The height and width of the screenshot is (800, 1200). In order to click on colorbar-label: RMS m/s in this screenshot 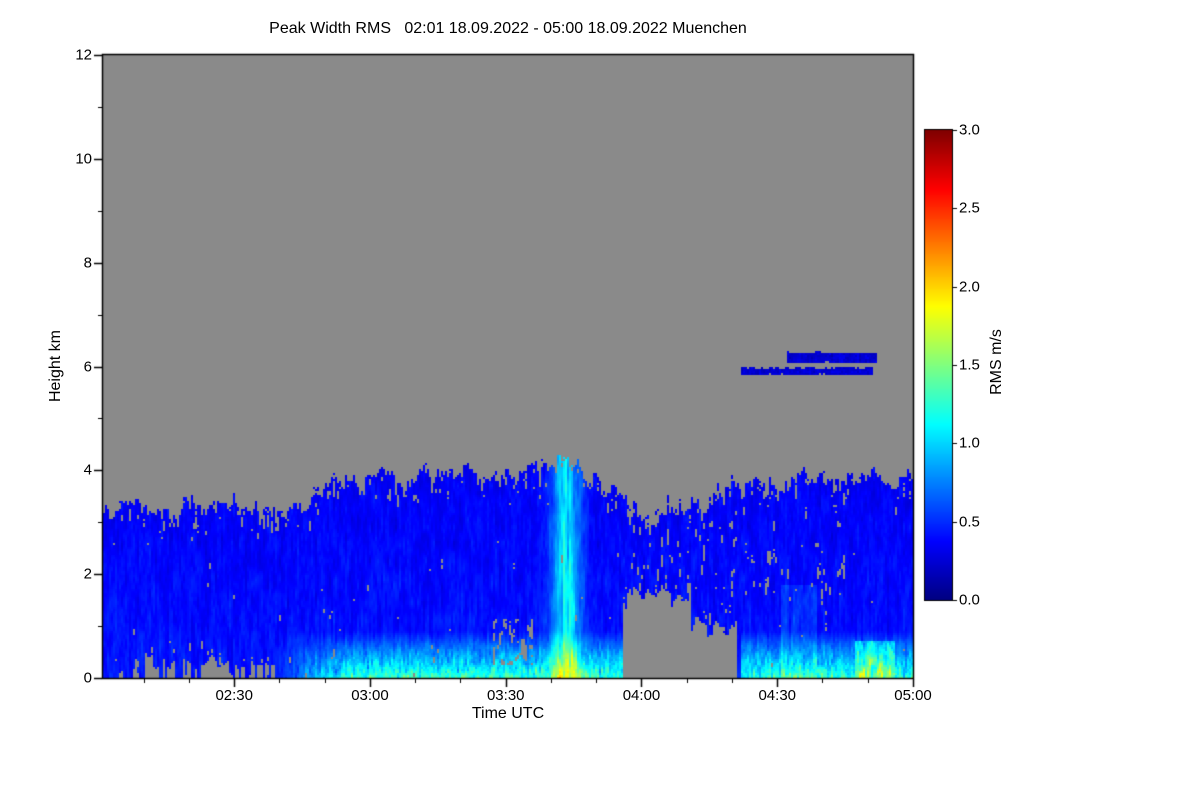, I will do `click(996, 362)`.